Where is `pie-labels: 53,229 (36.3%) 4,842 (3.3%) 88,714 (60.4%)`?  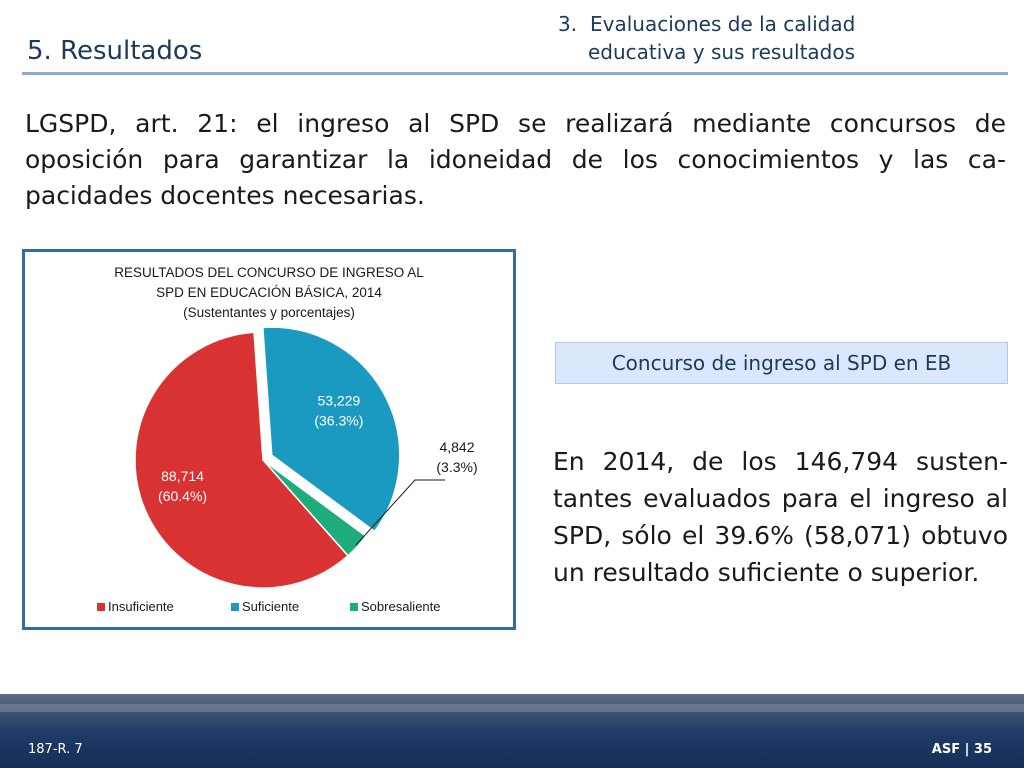 pie-labels: 53,229 (36.3%) 4,842 (3.3%) 88,714 (60.4%) is located at coordinates (318, 469).